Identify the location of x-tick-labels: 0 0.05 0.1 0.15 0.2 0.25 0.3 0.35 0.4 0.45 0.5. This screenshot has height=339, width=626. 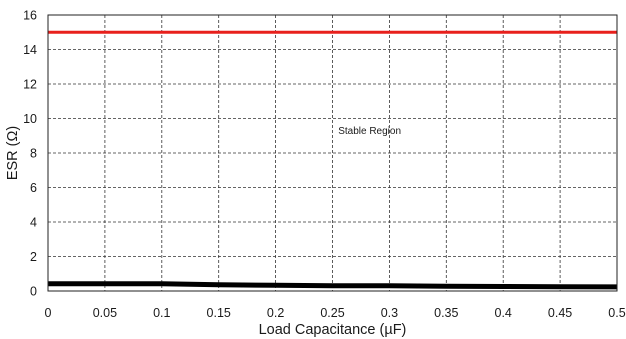
(335, 313).